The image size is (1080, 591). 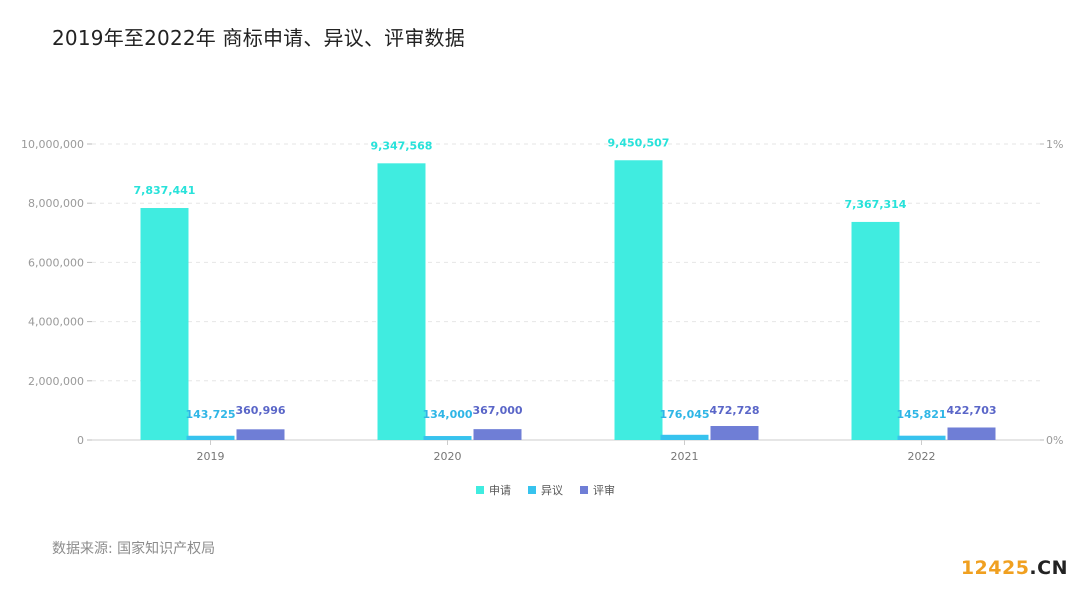 I want to click on x-tick-label-2022: 2022, so click(x=922, y=456).